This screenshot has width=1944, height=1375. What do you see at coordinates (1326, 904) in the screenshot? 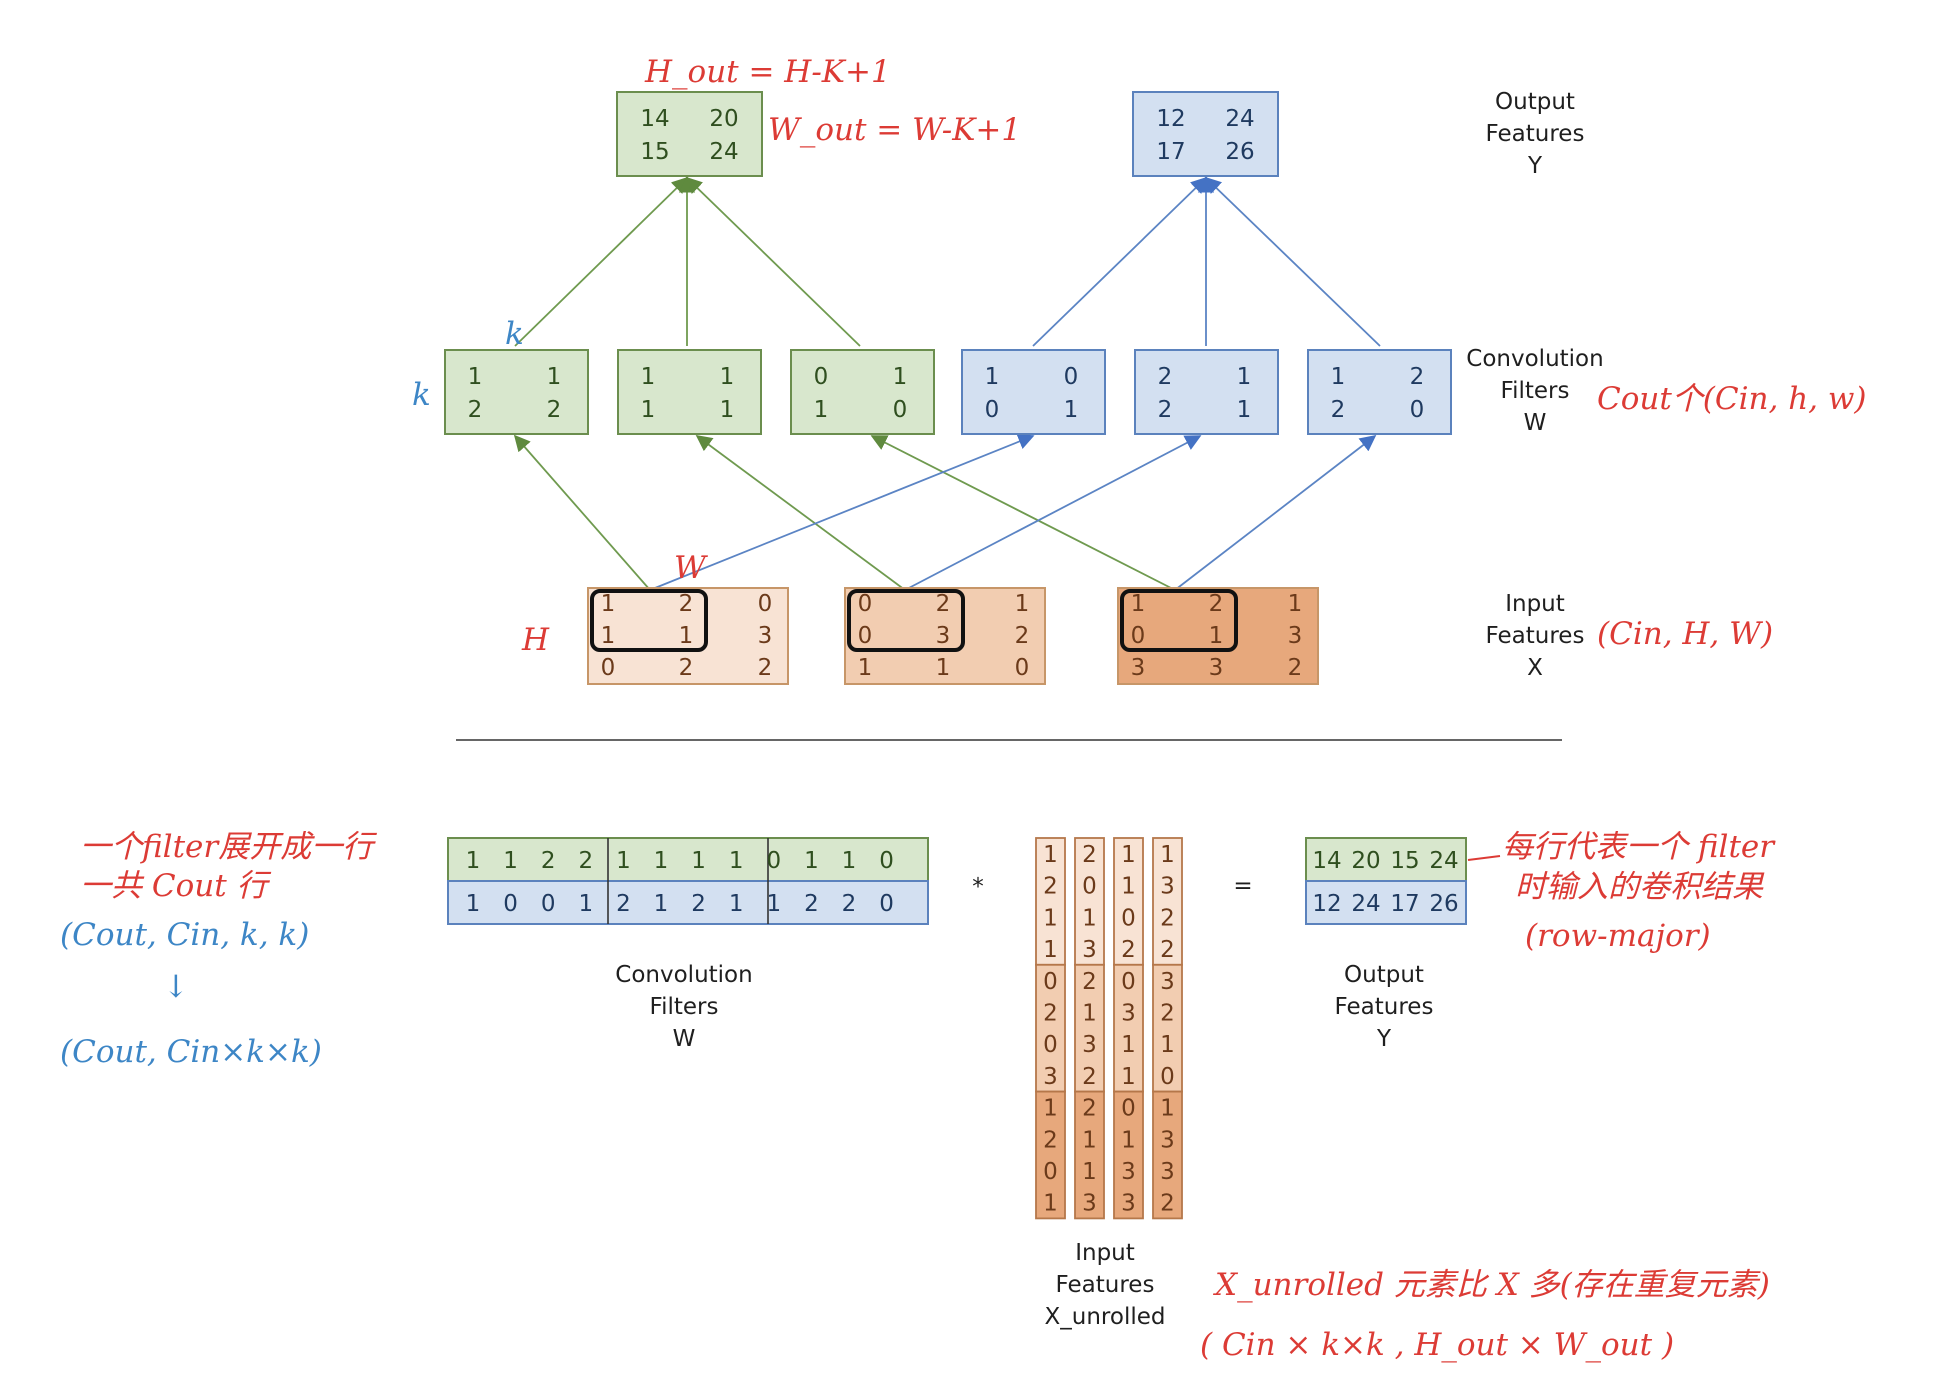
I see `y-blue-cell: 12` at bounding box center [1326, 904].